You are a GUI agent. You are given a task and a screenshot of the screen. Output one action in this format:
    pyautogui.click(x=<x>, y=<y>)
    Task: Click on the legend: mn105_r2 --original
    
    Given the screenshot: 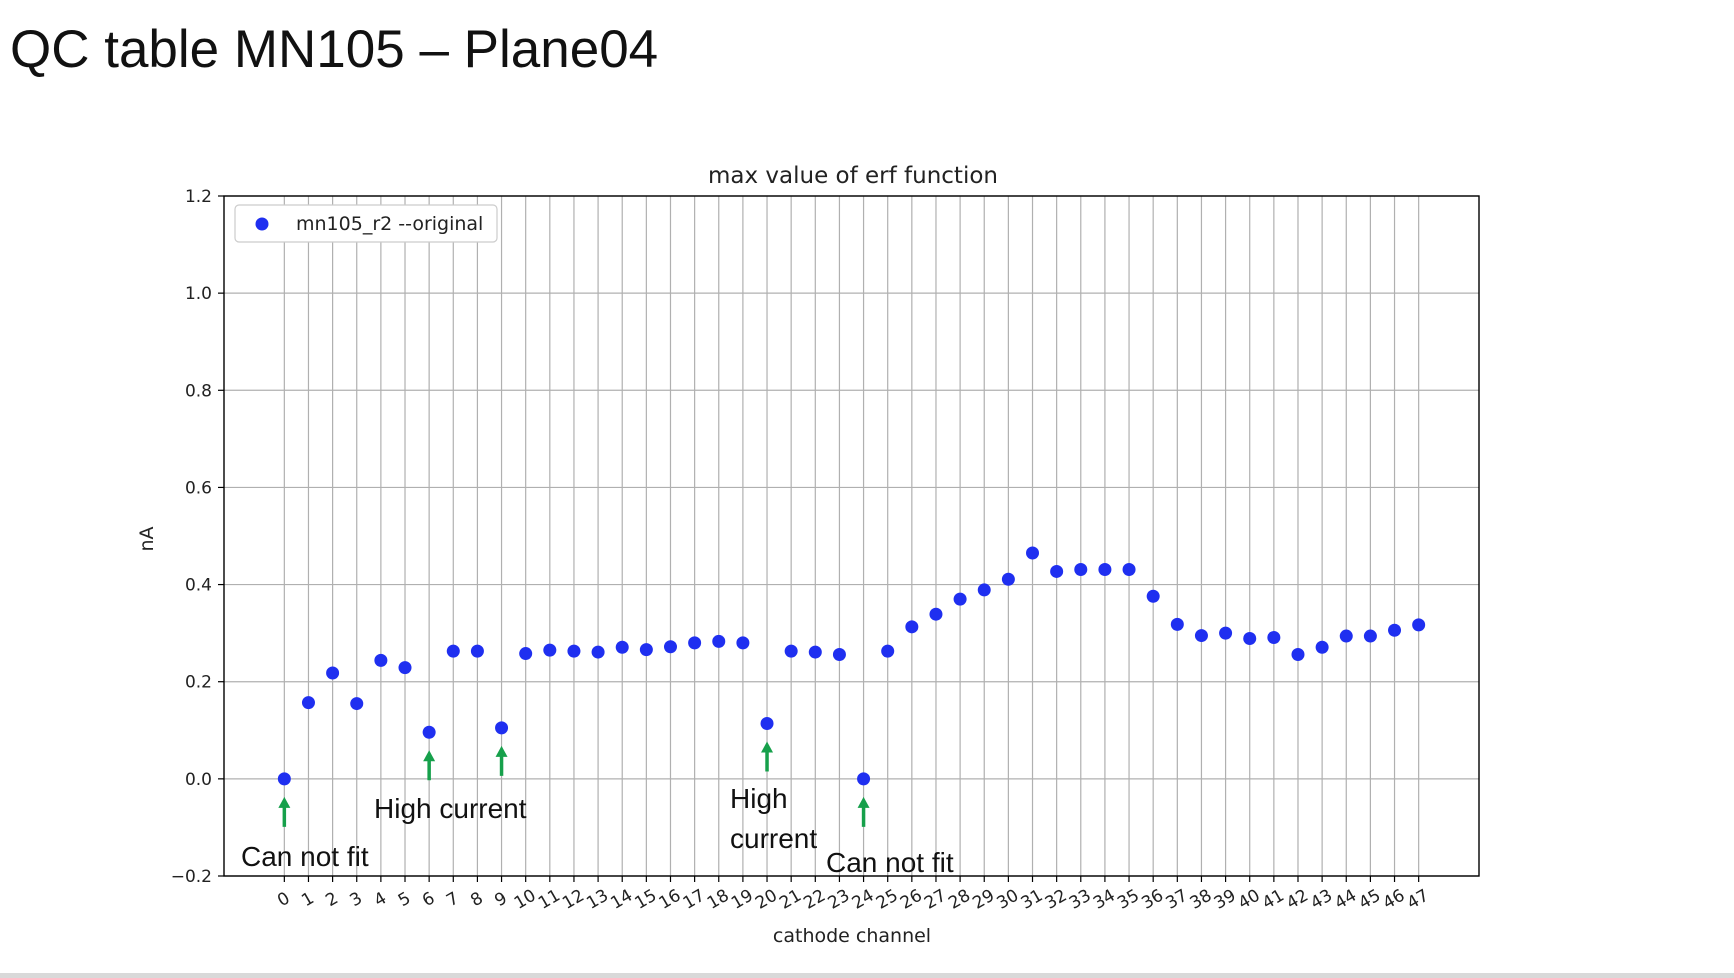 What is the action you would take?
    pyautogui.click(x=366, y=223)
    